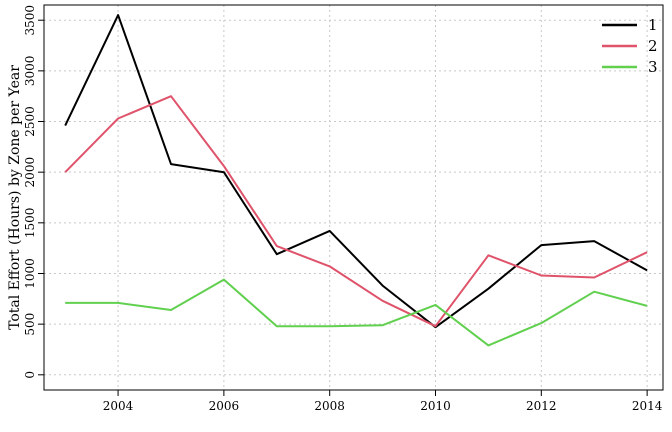  Describe the element at coordinates (30, 172) in the screenshot. I see `y-tick-label: 2000` at that location.